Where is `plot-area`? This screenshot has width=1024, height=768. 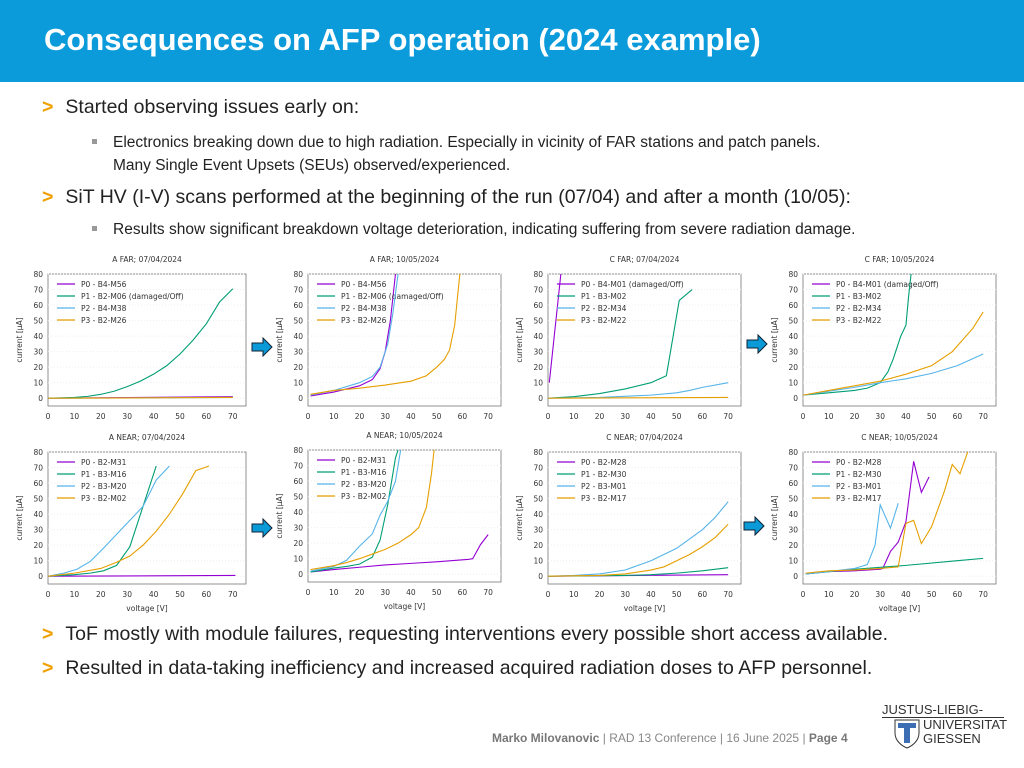 plot-area is located at coordinates (147, 518).